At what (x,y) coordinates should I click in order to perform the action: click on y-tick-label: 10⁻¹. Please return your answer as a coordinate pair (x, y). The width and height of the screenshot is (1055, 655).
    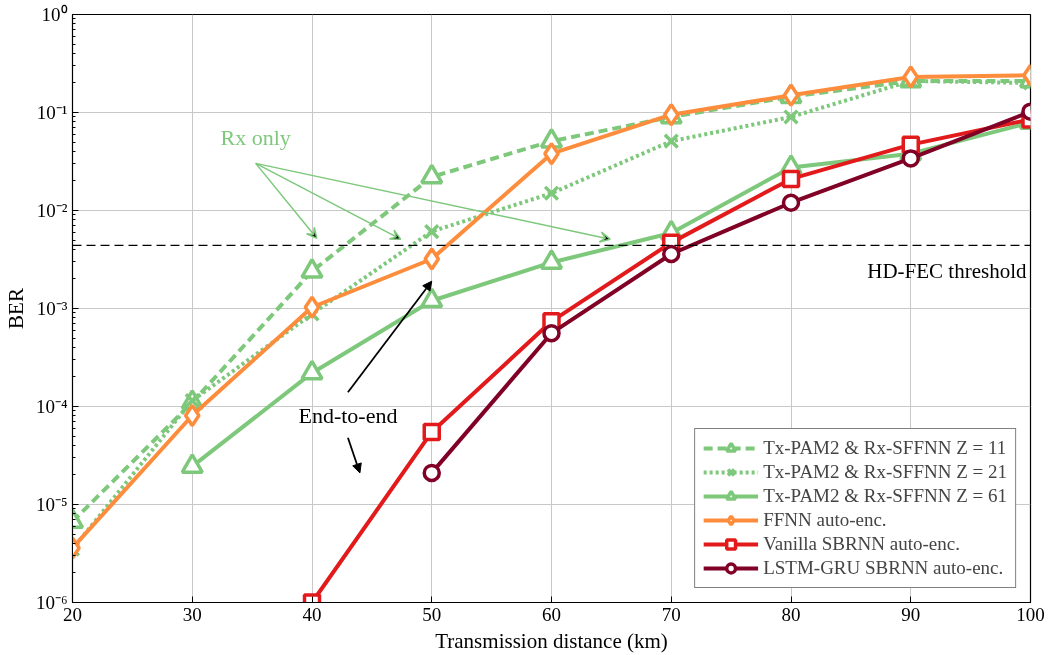
    Looking at the image, I should click on (52, 112).